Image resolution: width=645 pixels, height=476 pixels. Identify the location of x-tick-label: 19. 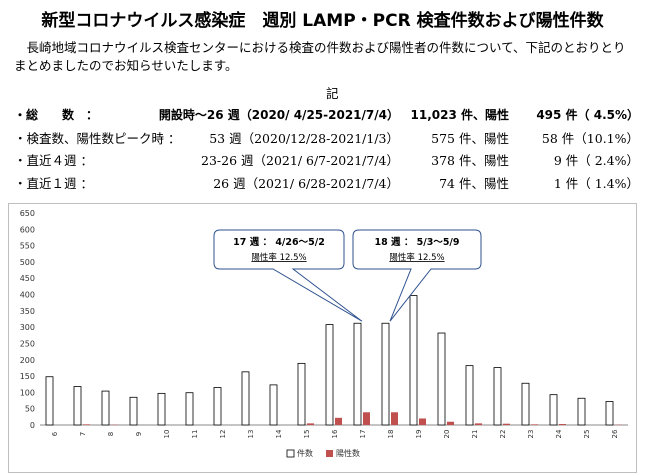
(419, 434).